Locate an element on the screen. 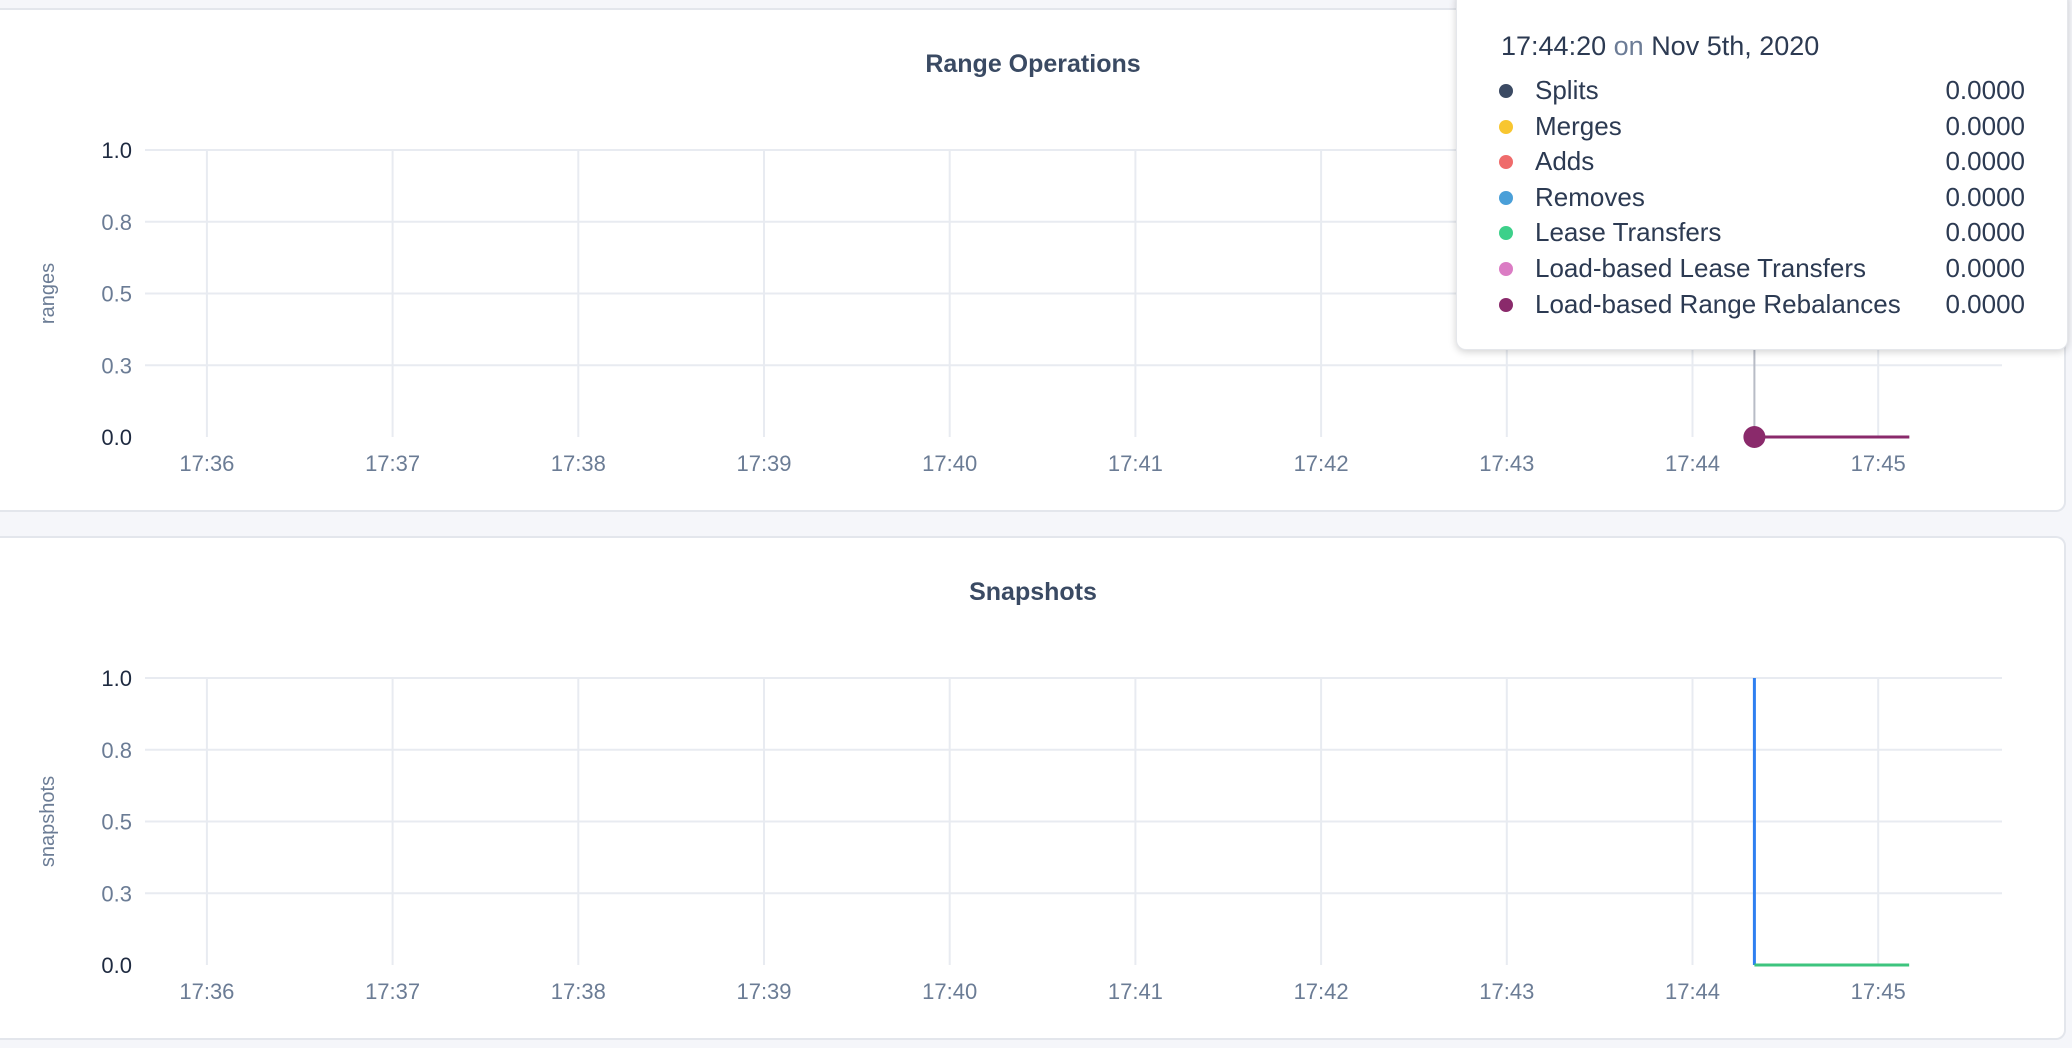  tooltip-header: 17:44:20 on Nov 5th, 2020 is located at coordinates (1660, 46).